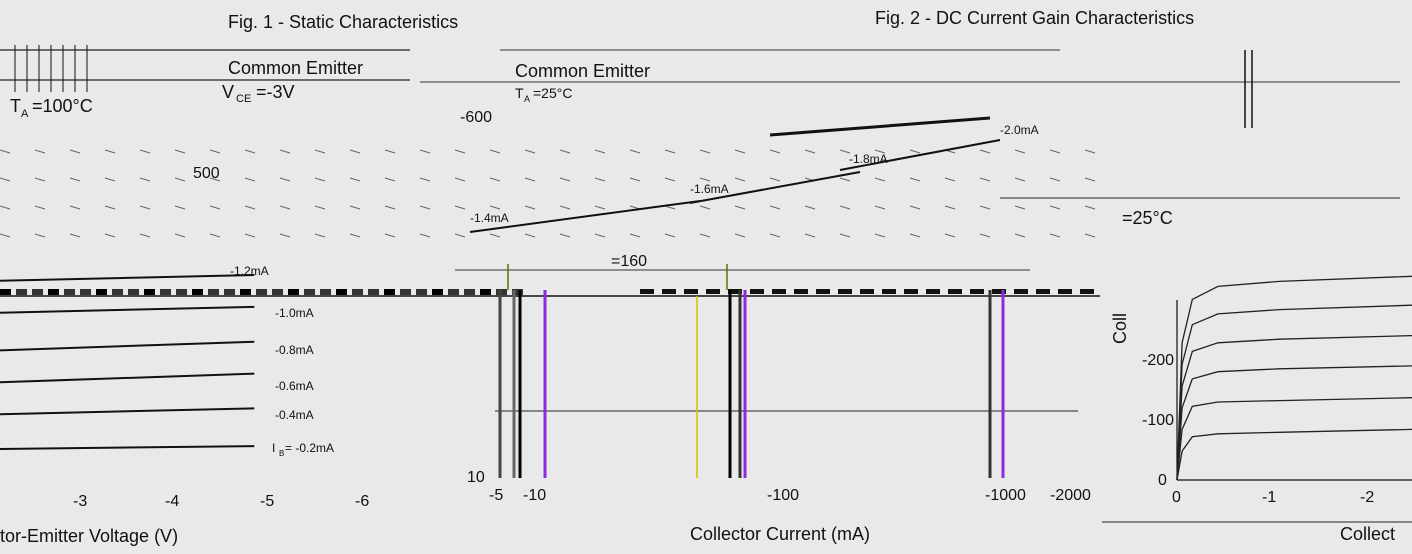 This screenshot has height=554, width=1412. Describe the element at coordinates (295, 68) in the screenshot. I see `fig1-annotation-common-emitter: Common Emitter` at that location.